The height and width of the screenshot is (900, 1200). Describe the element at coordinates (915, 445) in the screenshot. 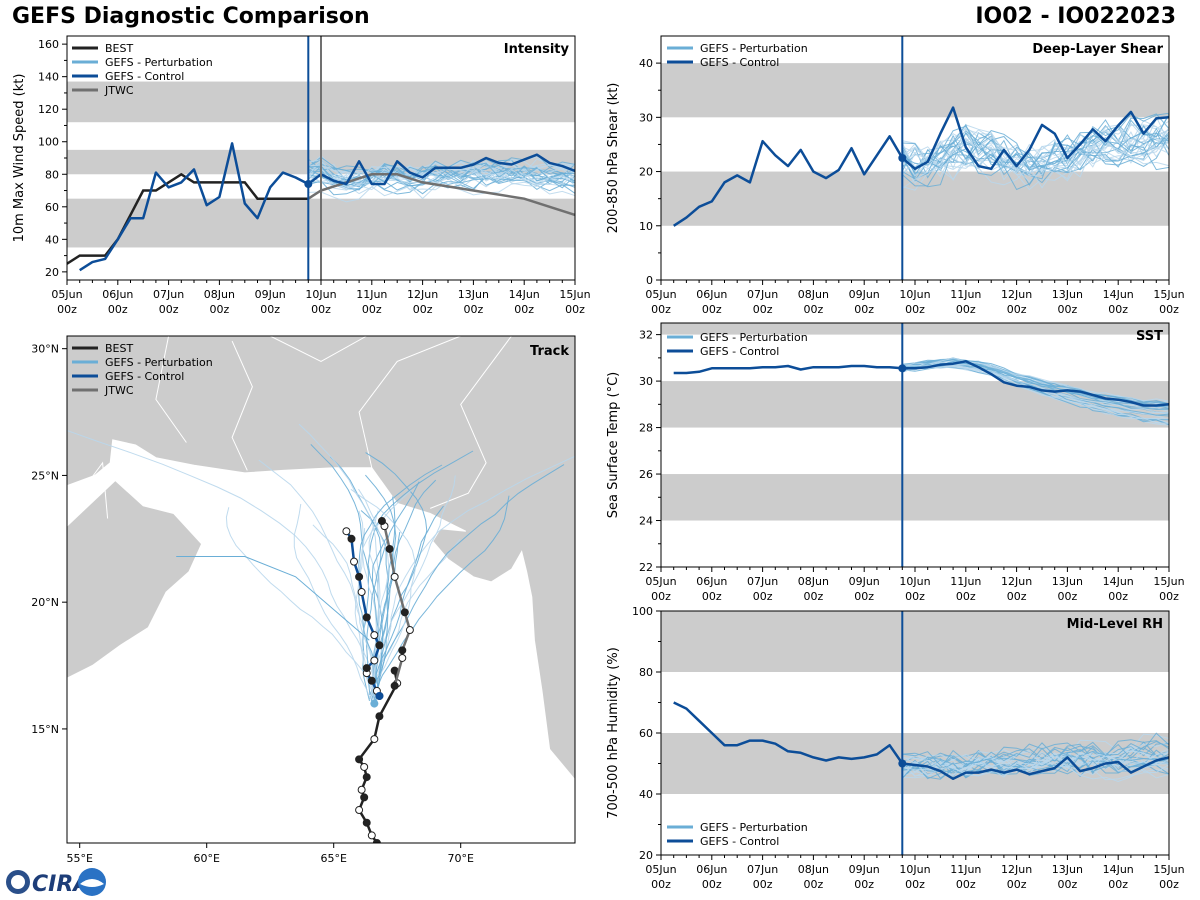

I see `sst-plot-area` at that location.